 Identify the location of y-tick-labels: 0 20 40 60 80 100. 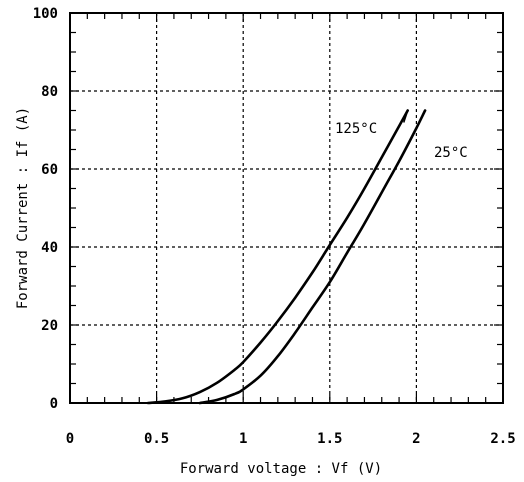
(45, 209).